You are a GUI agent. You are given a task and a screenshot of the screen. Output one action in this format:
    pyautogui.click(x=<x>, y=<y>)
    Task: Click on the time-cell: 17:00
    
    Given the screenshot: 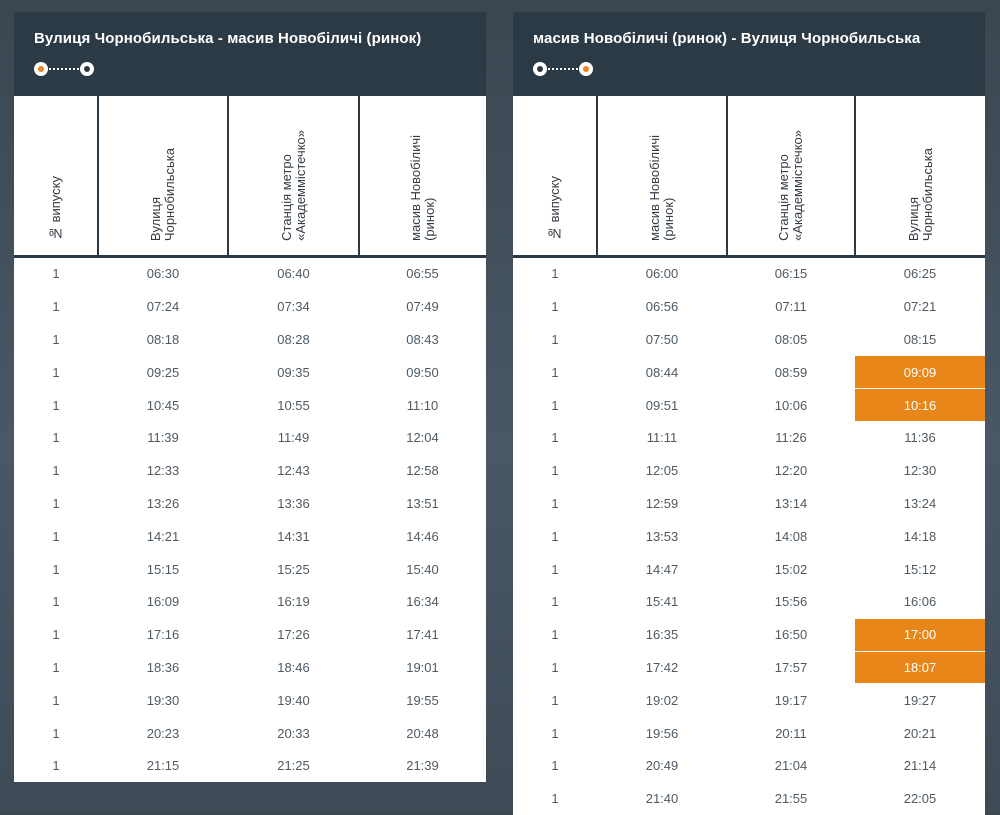 What is the action you would take?
    pyautogui.click(x=920, y=634)
    